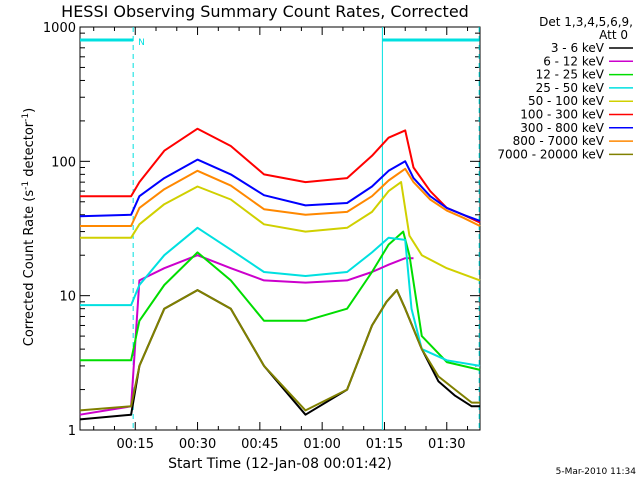  I want to click on x-tick-label: 00:45, so click(259, 444).